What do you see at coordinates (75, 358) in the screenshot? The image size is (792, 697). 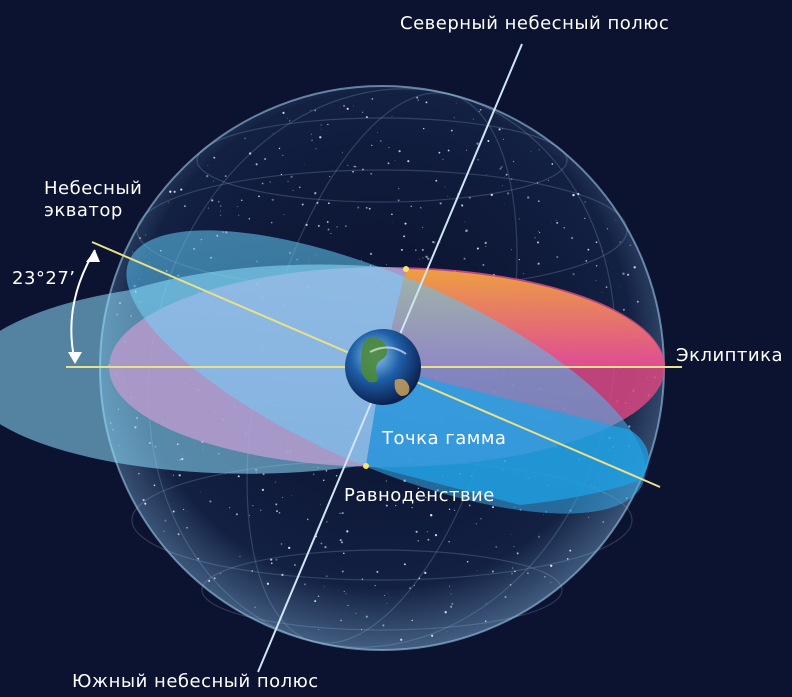 I see `tilt-arrow-bottom` at bounding box center [75, 358].